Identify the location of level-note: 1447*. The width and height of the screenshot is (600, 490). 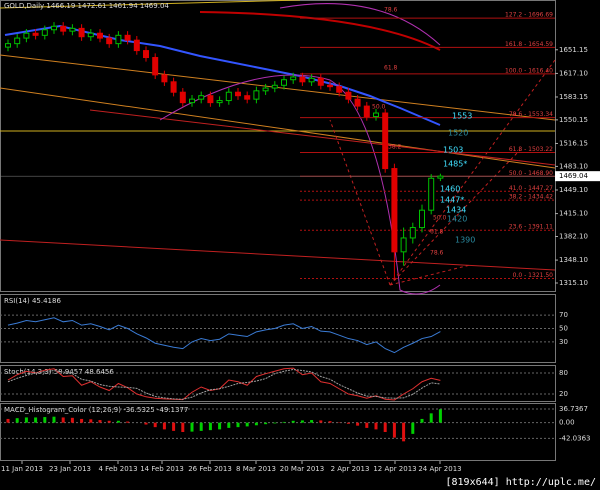
(452, 200).